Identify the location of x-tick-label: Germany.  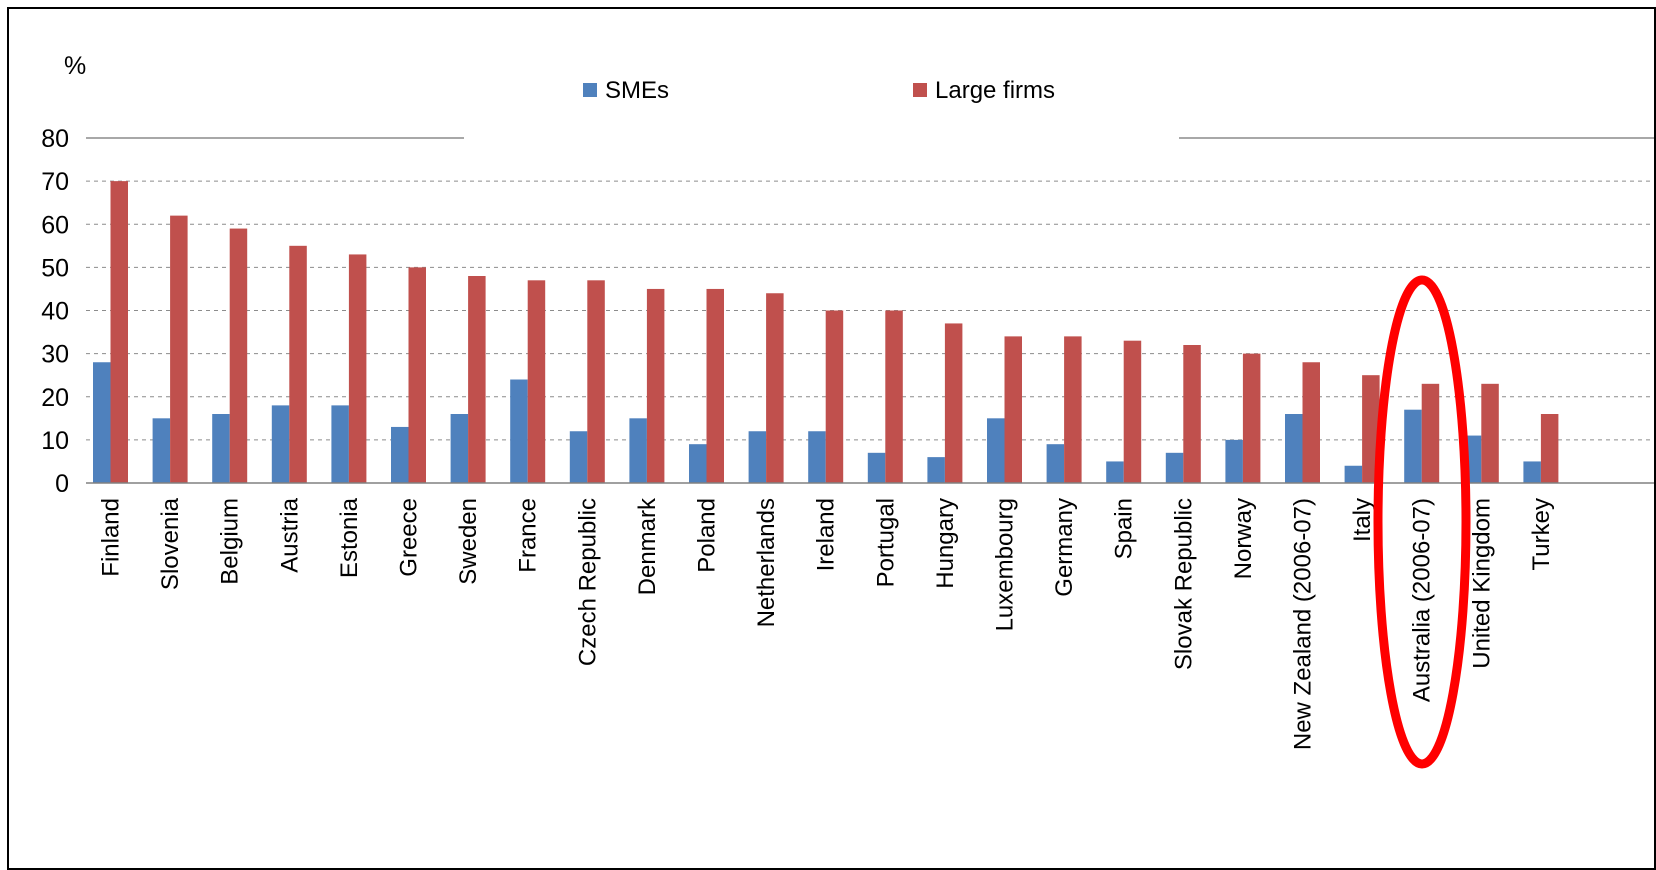
(1064, 547).